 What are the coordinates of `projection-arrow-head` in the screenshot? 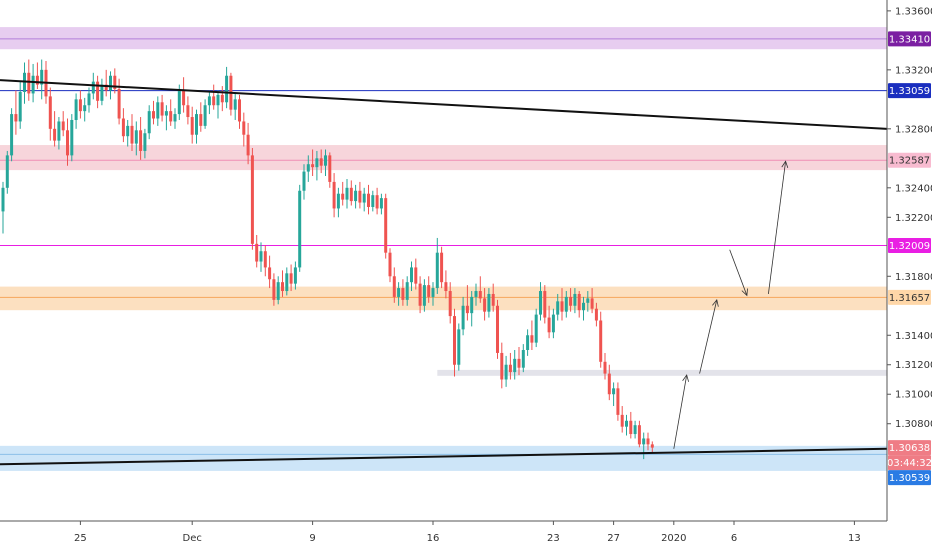 It's located at (715, 302).